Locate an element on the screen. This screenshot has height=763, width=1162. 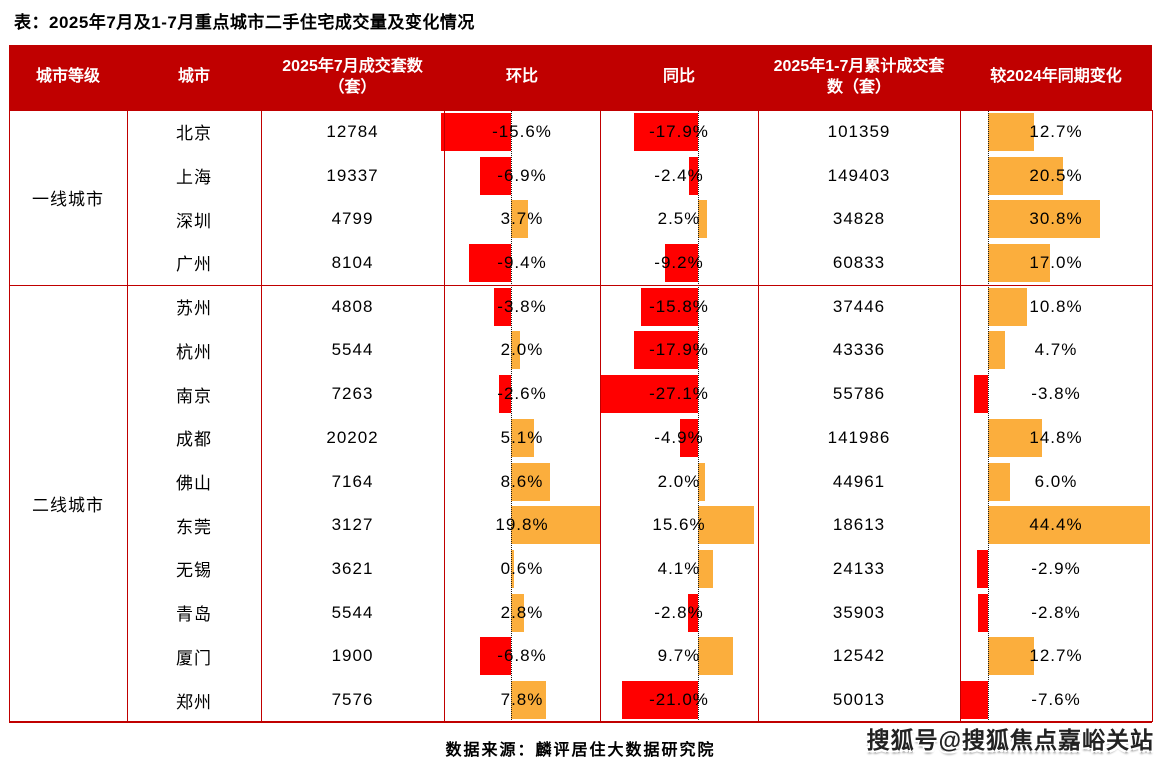
jul-units-cell: 7164 is located at coordinates (352, 481).